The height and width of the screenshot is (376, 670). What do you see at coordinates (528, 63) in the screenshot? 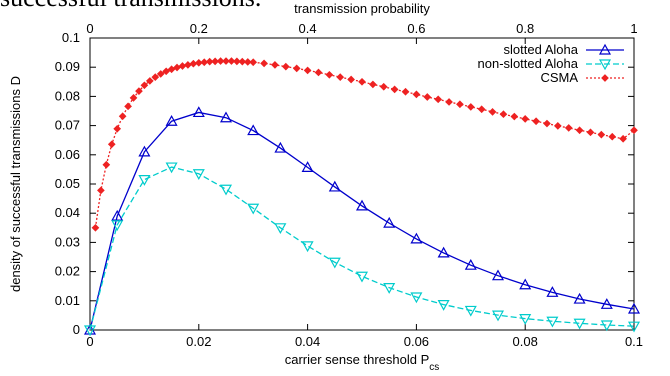
I see `legend-label: non-slotted Aloha` at bounding box center [528, 63].